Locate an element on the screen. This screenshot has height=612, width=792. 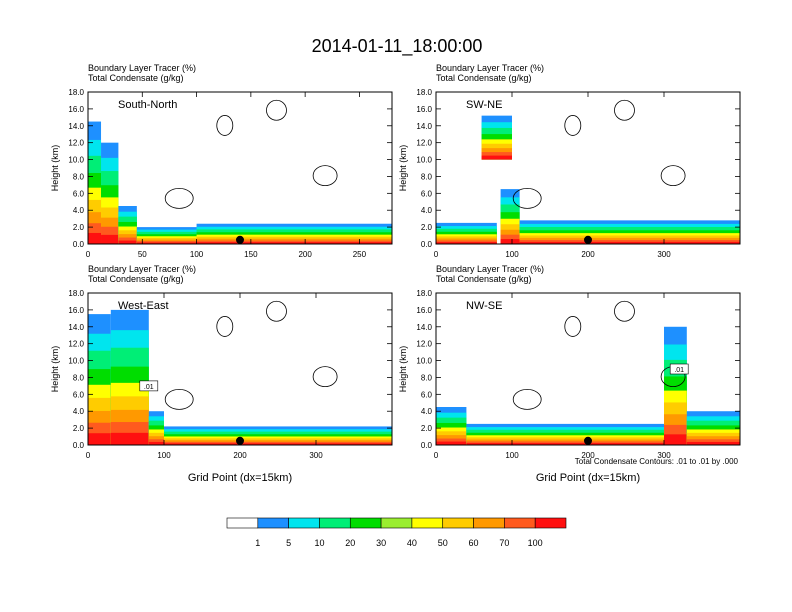
colorbar-label: 60 is located at coordinates (474, 543).